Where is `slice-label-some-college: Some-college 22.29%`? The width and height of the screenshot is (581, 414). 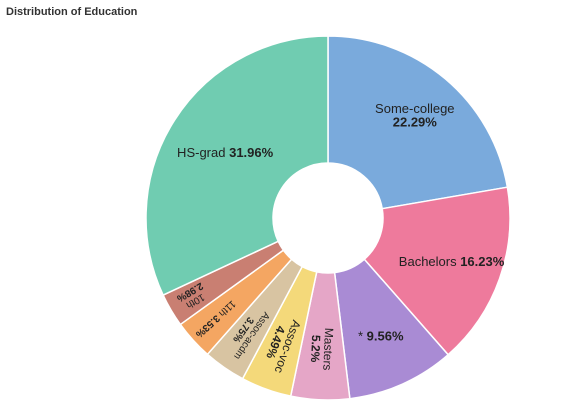
slice-label-some-college: Some-college 22.29% is located at coordinates (415, 115).